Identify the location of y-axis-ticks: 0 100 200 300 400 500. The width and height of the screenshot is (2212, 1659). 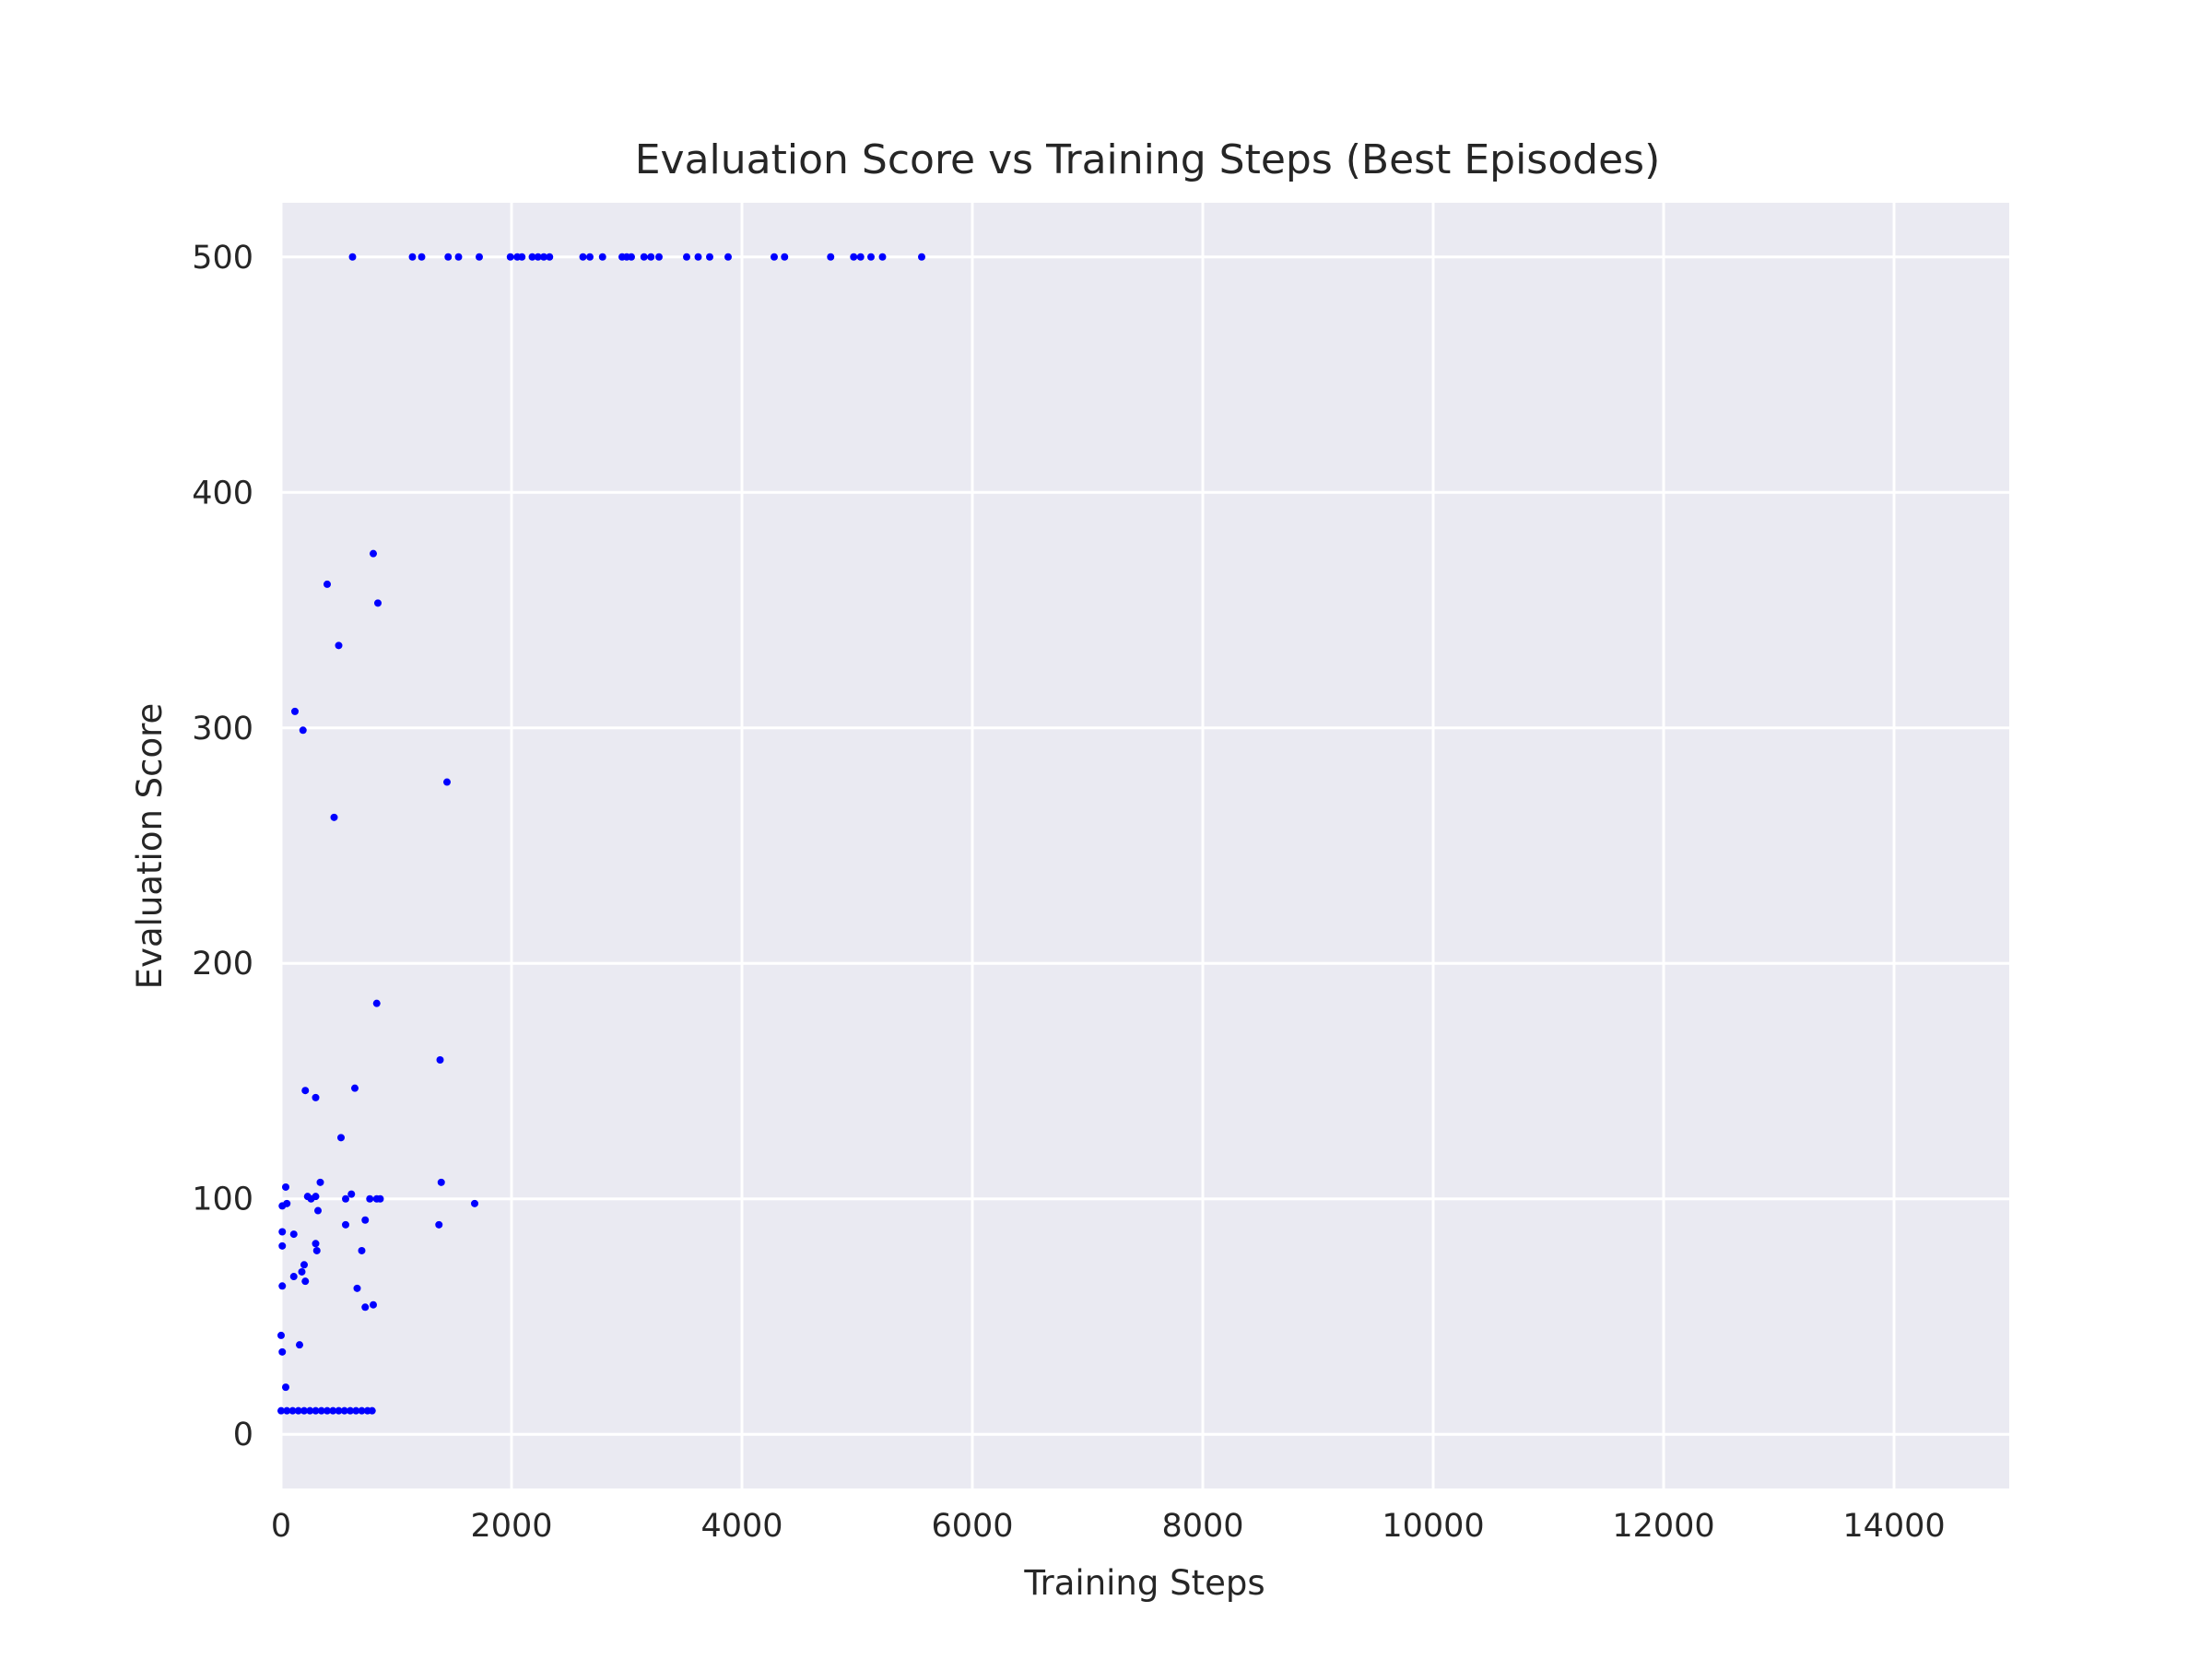
(222, 846).